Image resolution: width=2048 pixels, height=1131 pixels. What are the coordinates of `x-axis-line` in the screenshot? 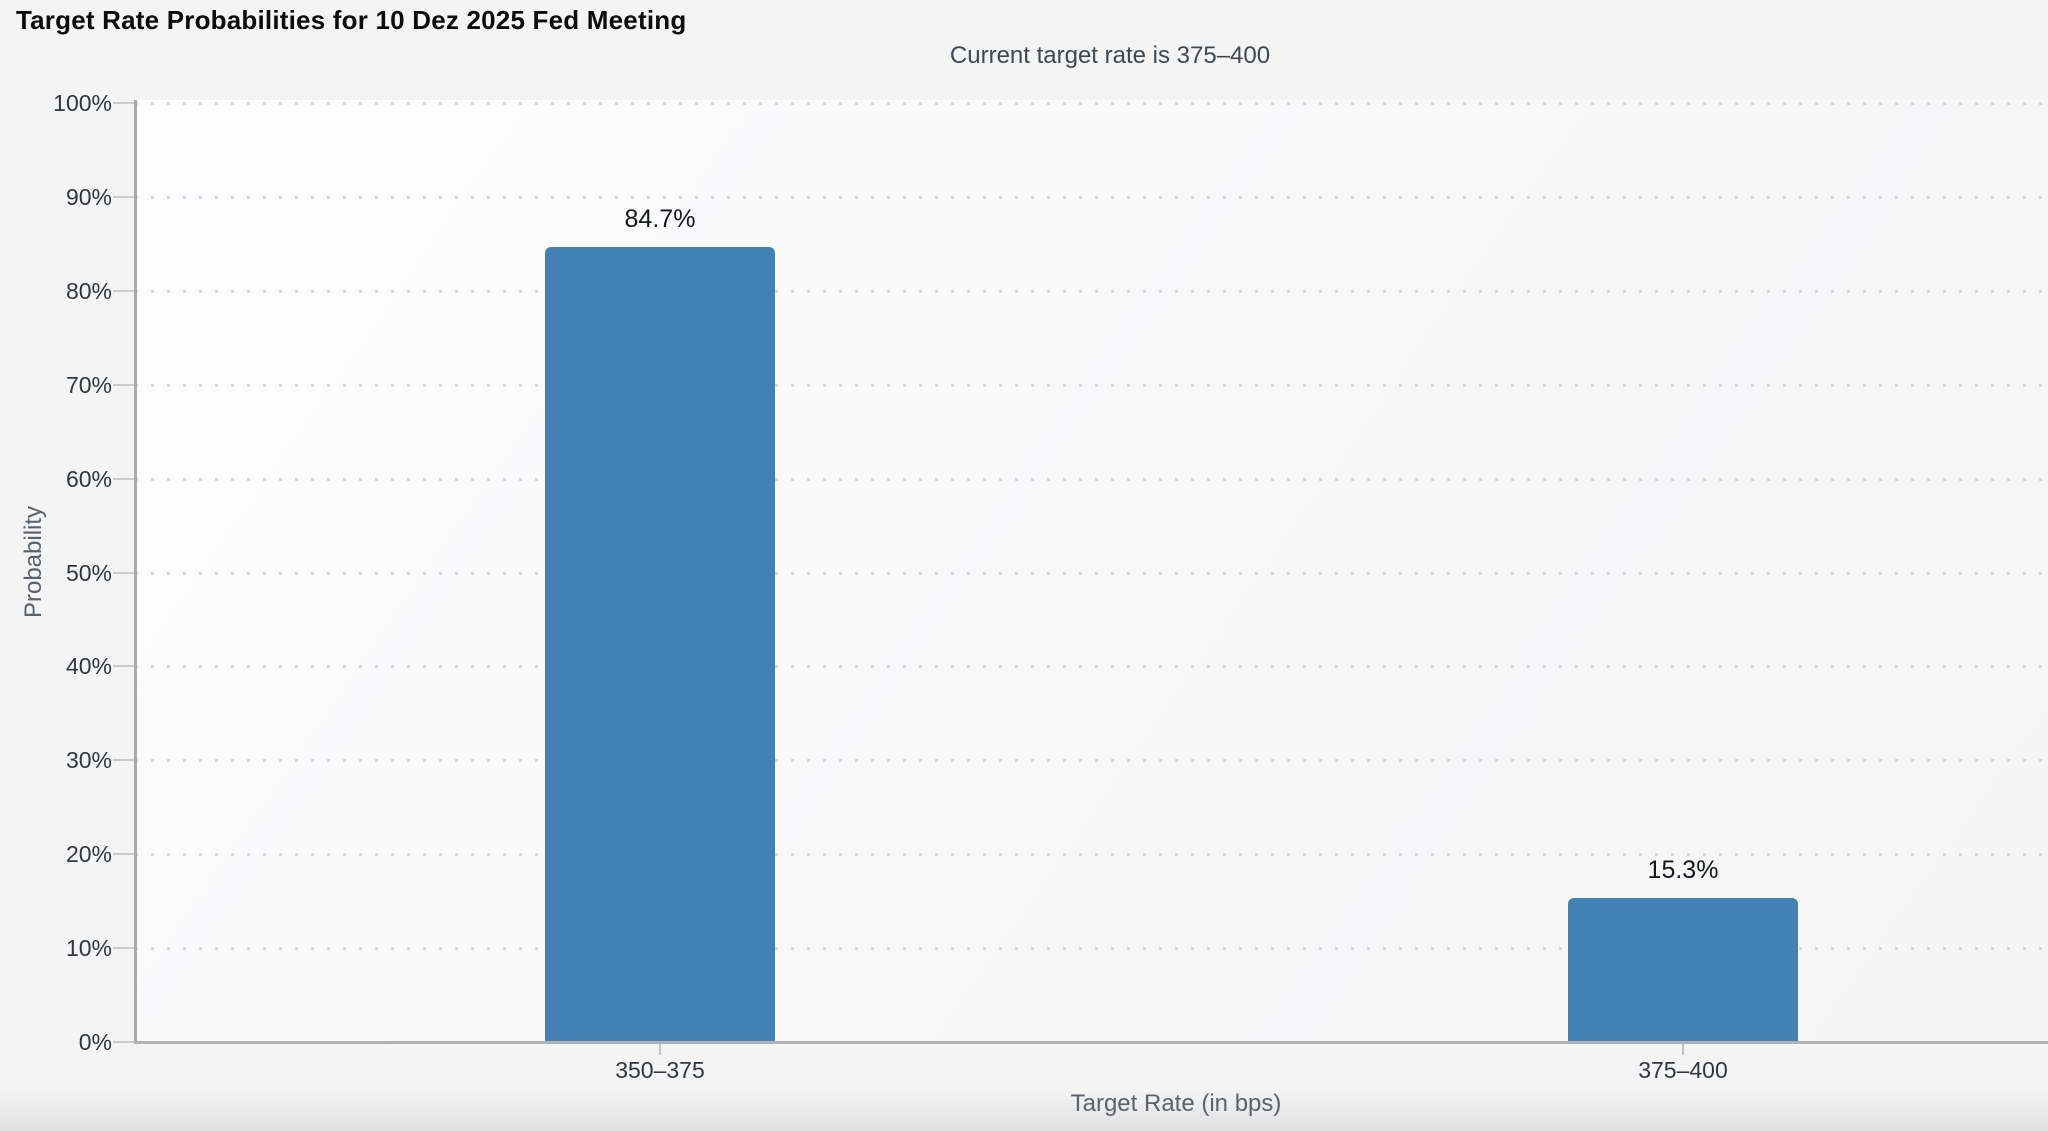 It's located at (1091, 1042).